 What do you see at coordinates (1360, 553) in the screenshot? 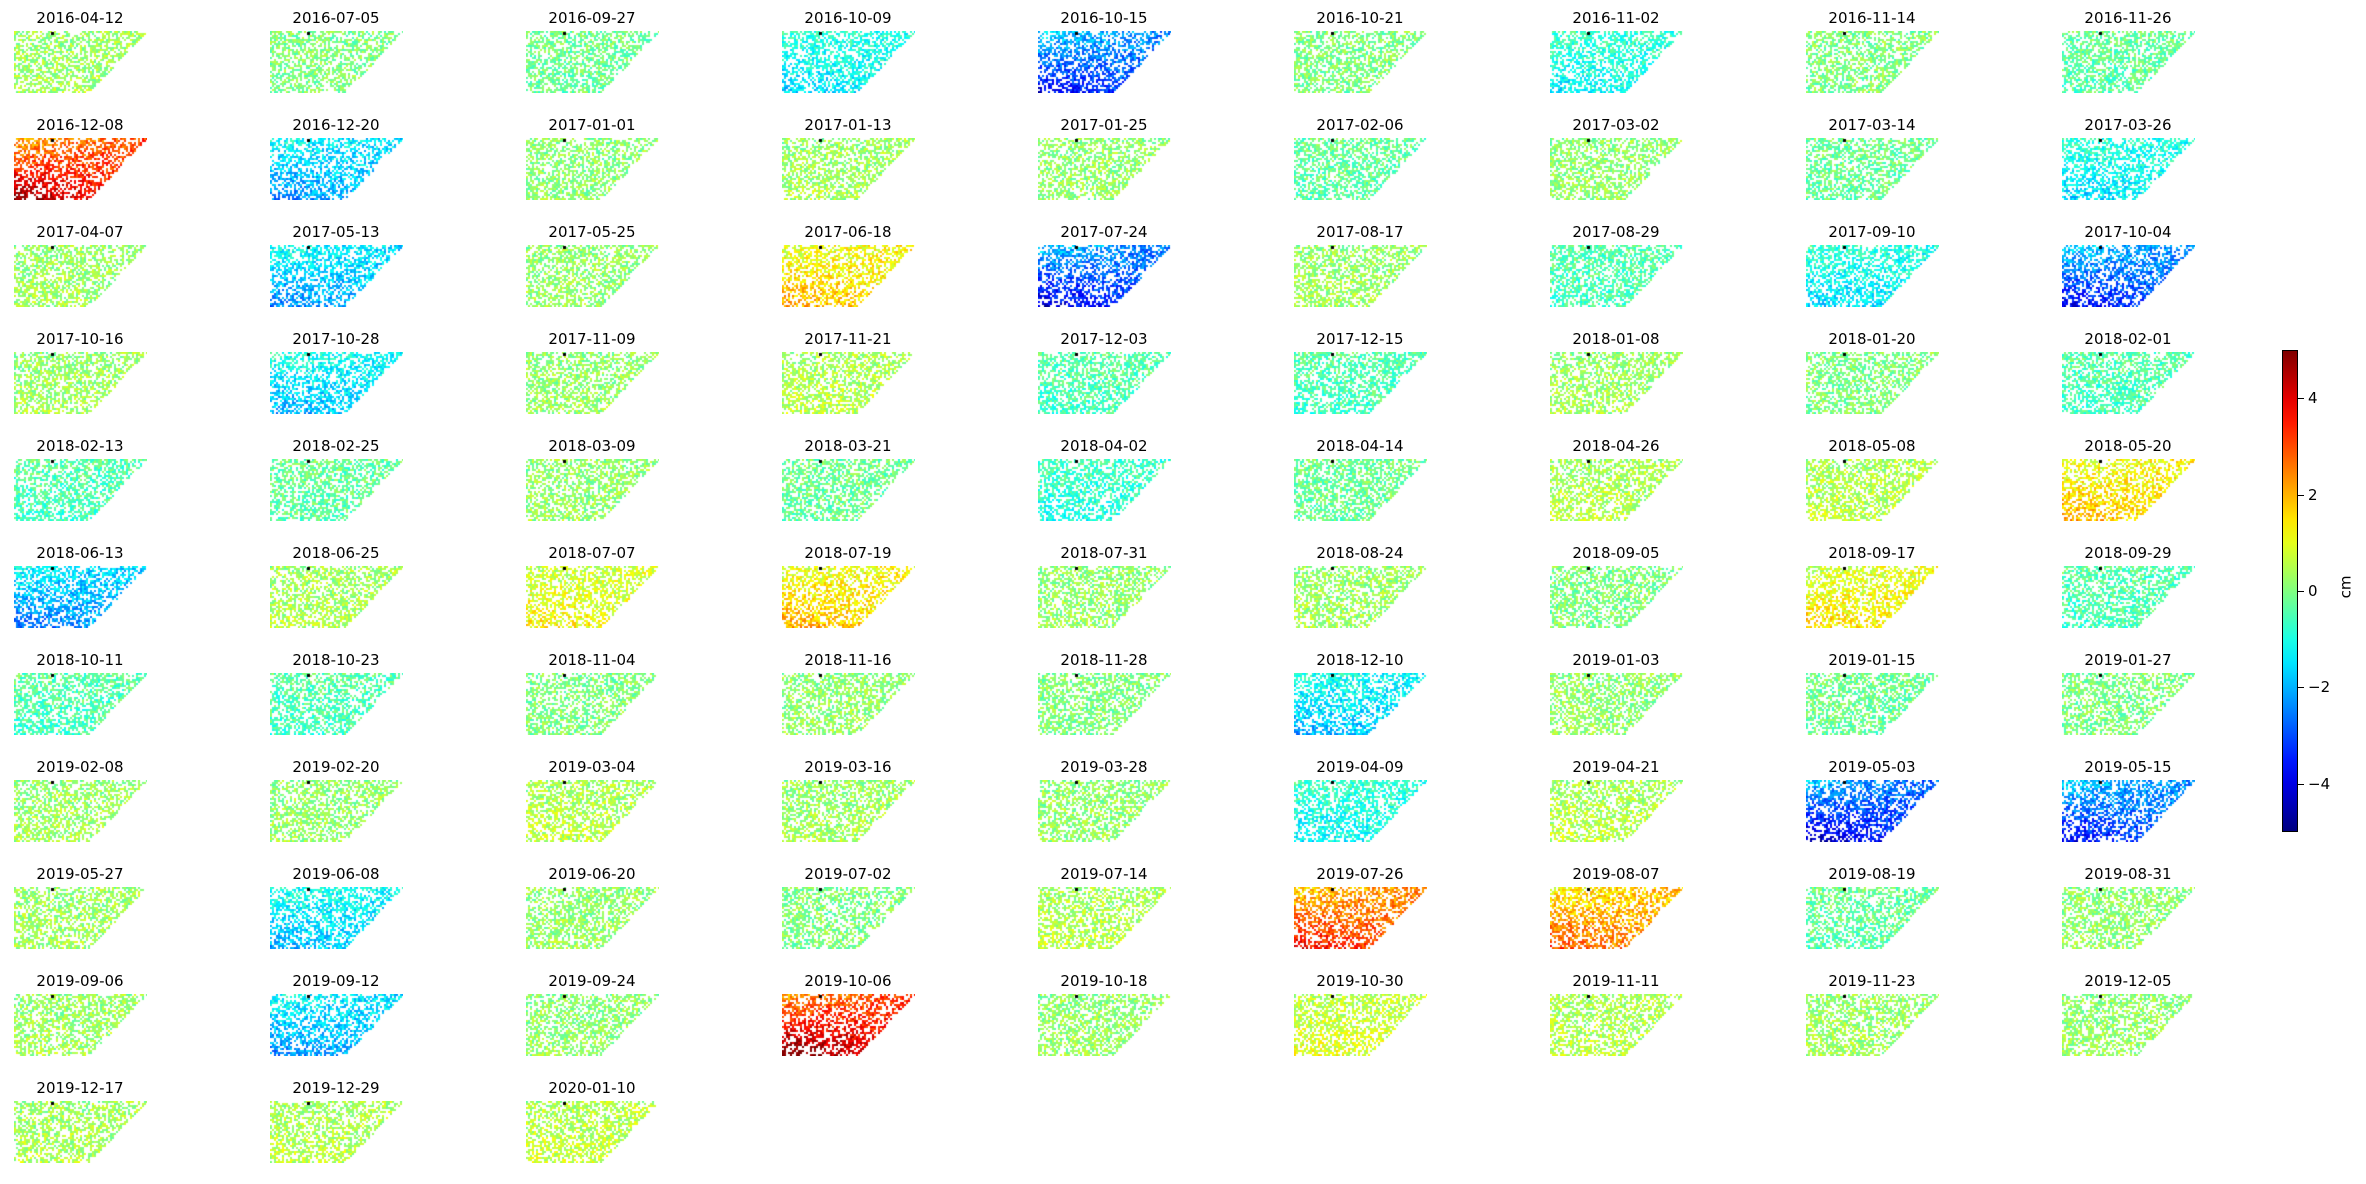
I see `panel-date-label: 2018-08-24` at bounding box center [1360, 553].